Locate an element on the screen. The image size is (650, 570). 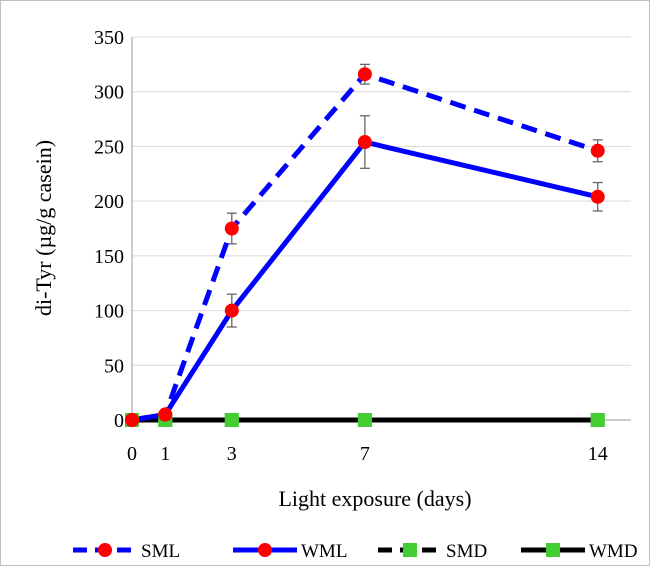
y-tick-labels: 0 50 100 150 200 250 300 350 is located at coordinates (109, 229).